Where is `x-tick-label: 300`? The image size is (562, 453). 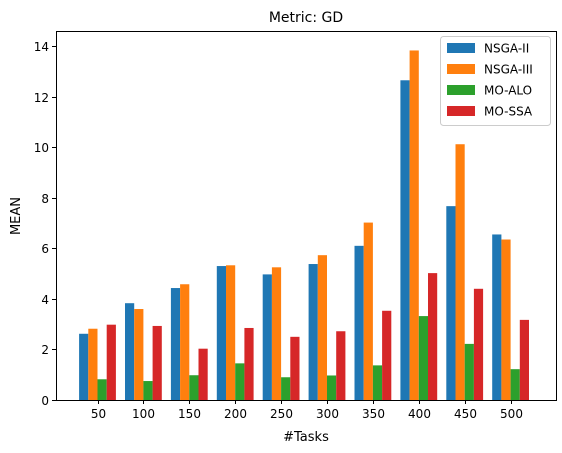
x-tick-label: 300 is located at coordinates (327, 414).